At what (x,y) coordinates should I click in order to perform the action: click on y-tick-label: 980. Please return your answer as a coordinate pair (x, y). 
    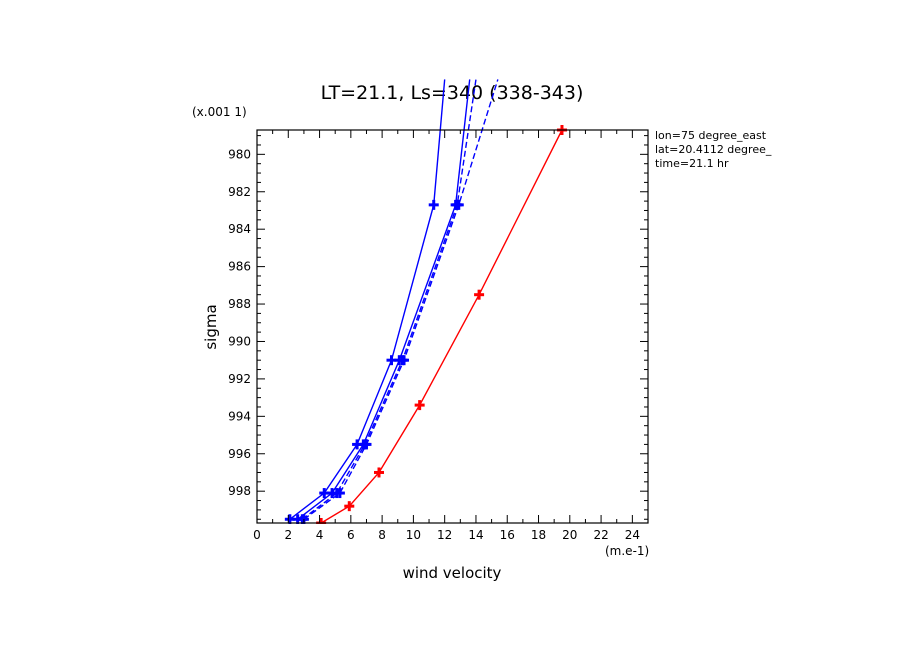
    Looking at the image, I should click on (239, 154).